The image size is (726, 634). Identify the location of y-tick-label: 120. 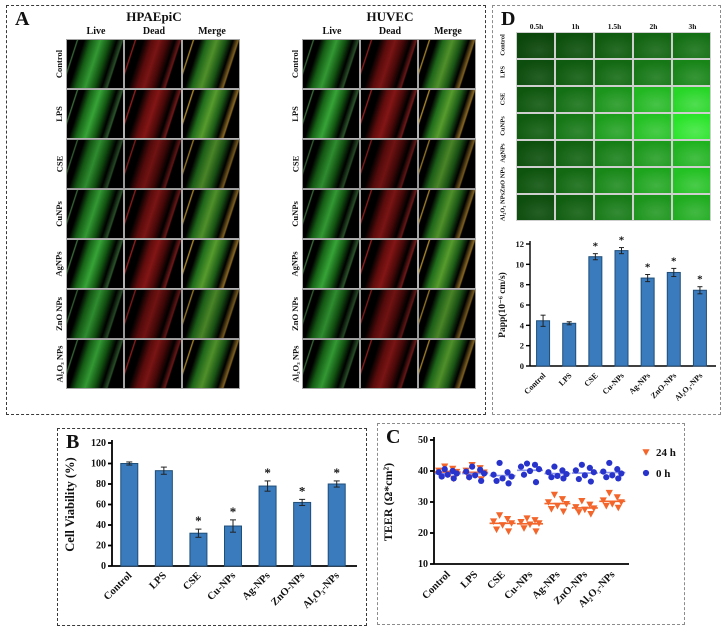
(98, 443).